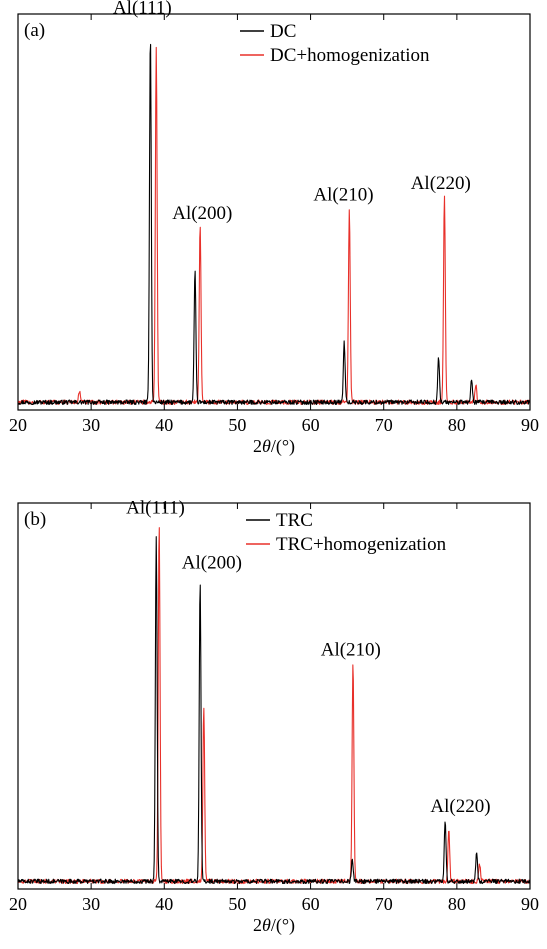 Image resolution: width=547 pixels, height=949 pixels. What do you see at coordinates (283, 31) in the screenshot?
I see `legend-label: DC` at bounding box center [283, 31].